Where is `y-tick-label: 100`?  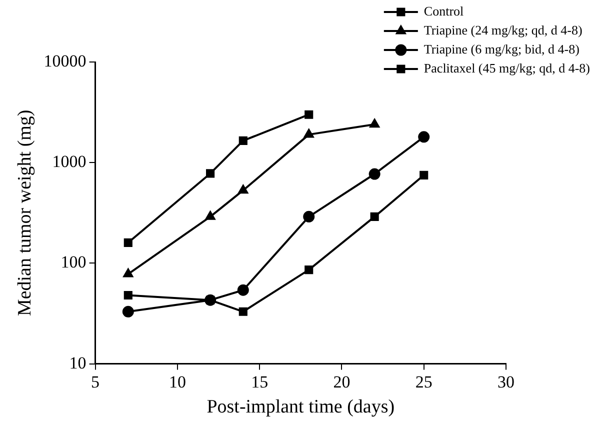 y-tick-label: 100 is located at coordinates (73, 262).